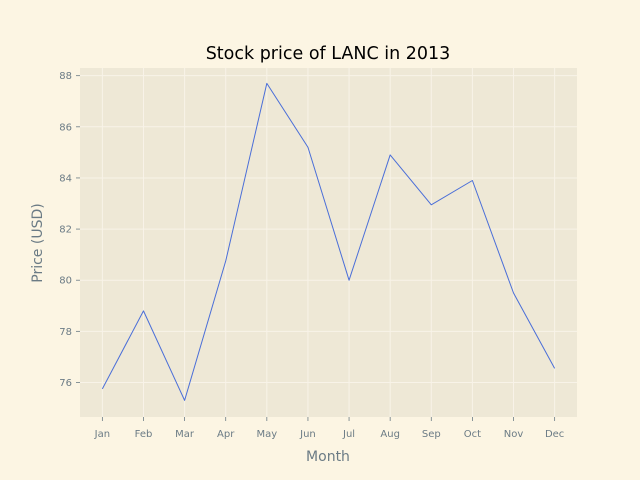 This screenshot has width=640, height=480. I want to click on y-tick-label: 76, so click(65, 383).